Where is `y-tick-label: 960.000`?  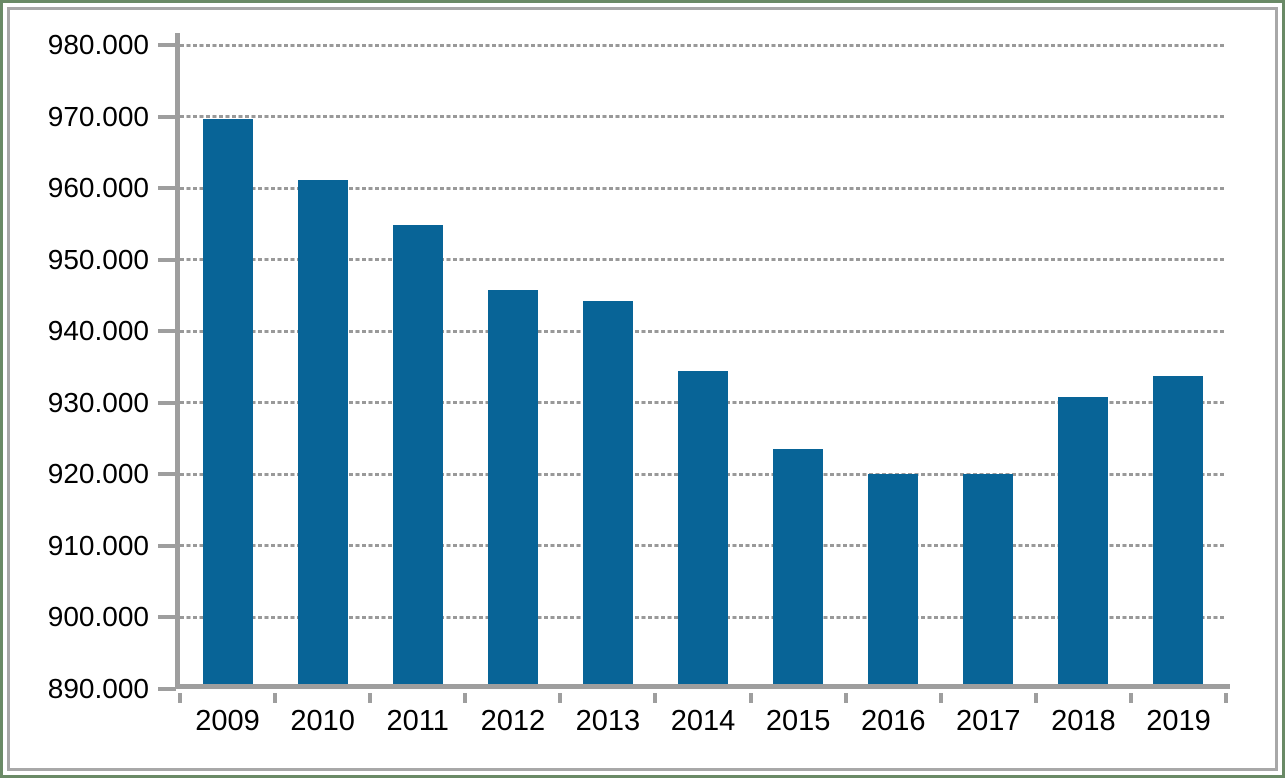 y-tick-label: 960.000 is located at coordinates (98, 188).